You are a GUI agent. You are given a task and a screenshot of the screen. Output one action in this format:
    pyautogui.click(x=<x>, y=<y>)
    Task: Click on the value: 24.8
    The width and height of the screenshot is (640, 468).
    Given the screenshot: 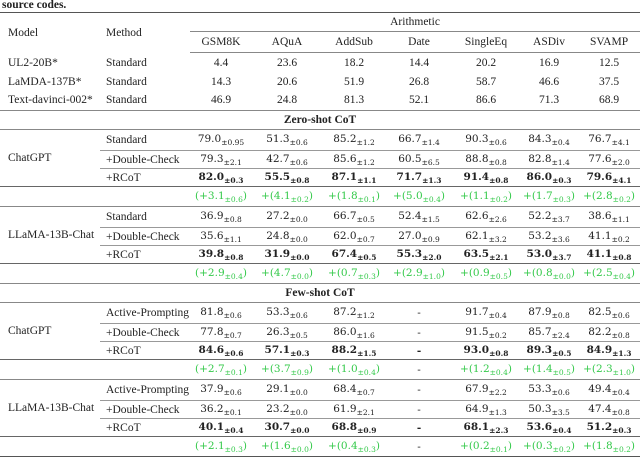 What is the action you would take?
    pyautogui.click(x=278, y=235)
    